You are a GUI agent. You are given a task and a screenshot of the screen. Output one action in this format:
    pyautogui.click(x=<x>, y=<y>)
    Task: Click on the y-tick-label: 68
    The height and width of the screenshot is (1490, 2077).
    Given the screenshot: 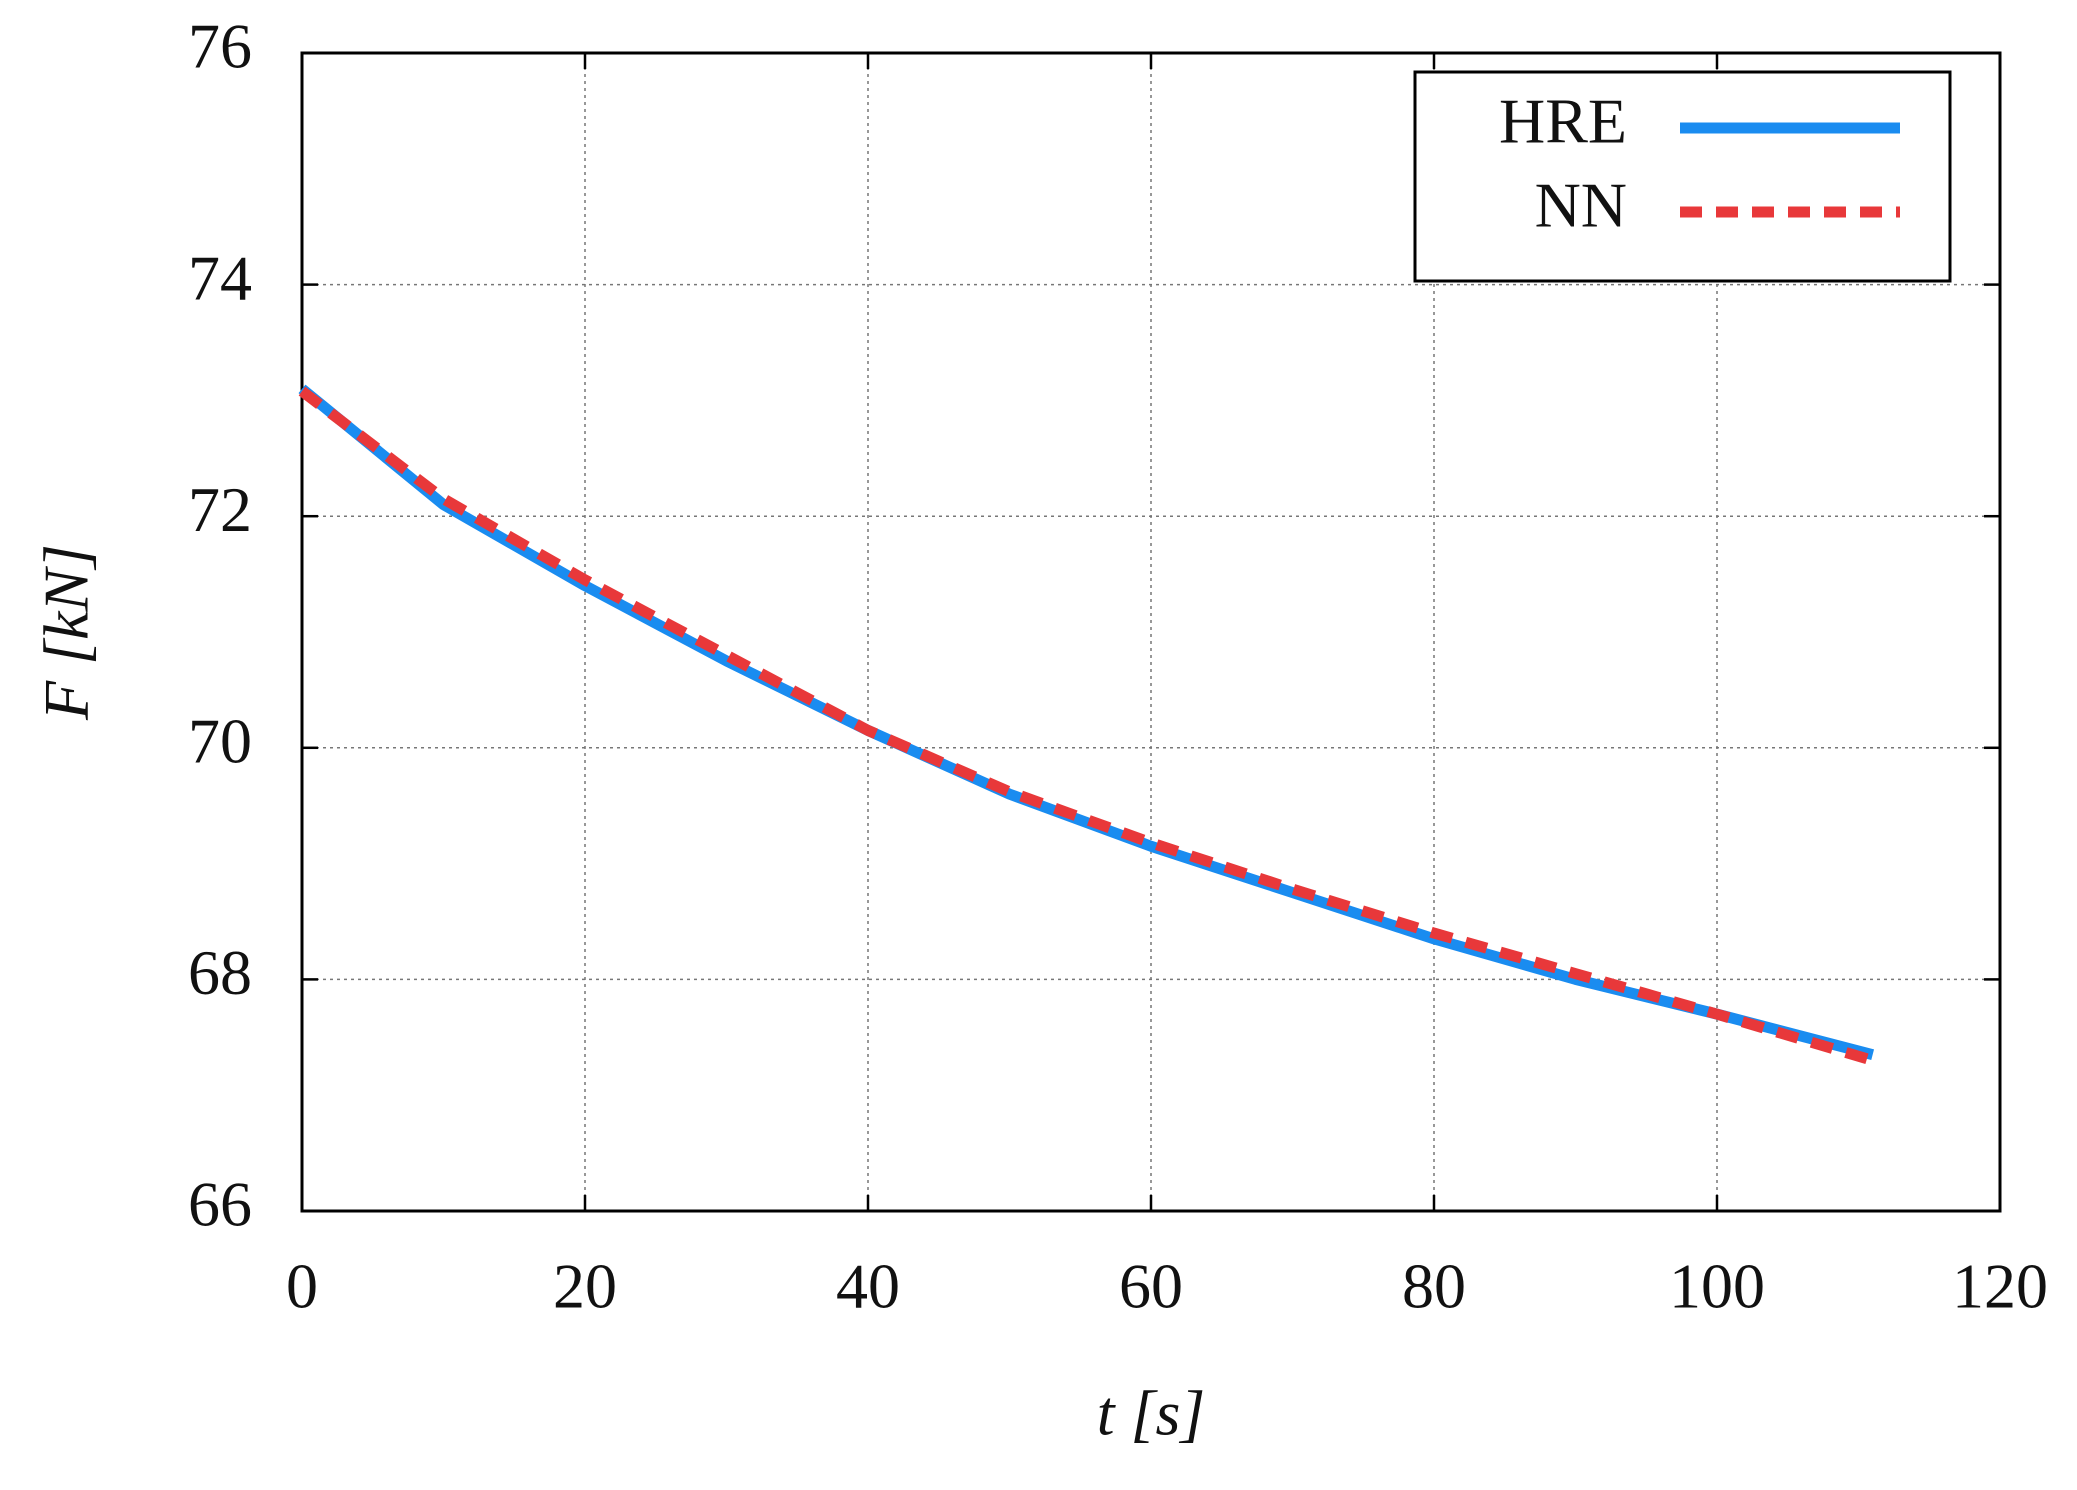 What is the action you would take?
    pyautogui.click(x=220, y=972)
    